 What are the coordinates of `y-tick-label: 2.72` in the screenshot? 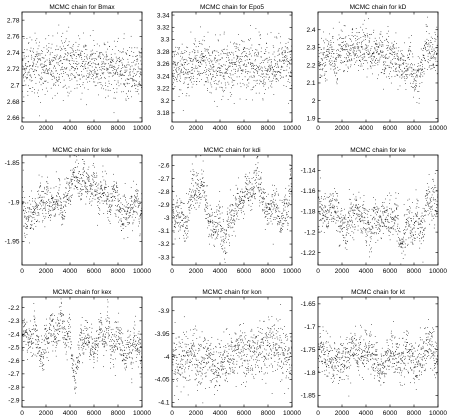 It's located at (13, 69).